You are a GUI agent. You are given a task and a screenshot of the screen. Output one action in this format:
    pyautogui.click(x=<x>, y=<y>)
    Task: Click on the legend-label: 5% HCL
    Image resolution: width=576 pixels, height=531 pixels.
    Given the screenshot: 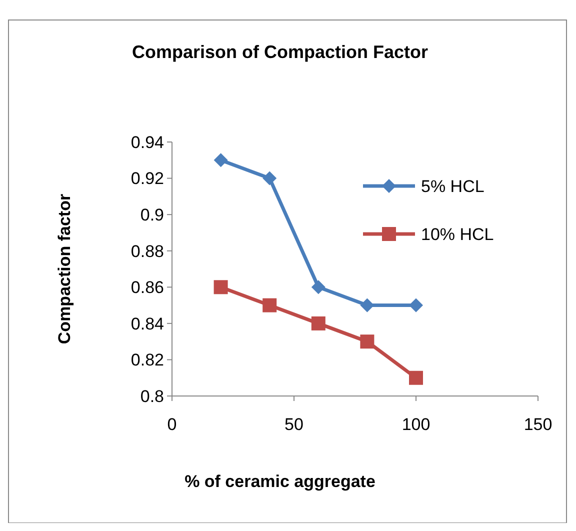 What is the action you would take?
    pyautogui.click(x=452, y=186)
    